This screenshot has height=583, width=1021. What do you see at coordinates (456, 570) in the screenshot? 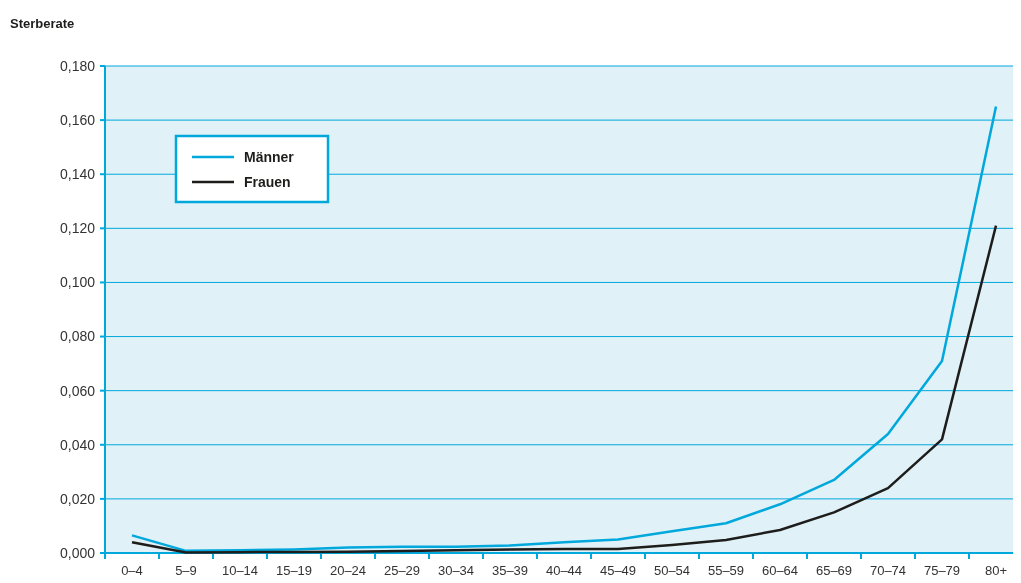
I see `x-tick-label: 30–34` at bounding box center [456, 570].